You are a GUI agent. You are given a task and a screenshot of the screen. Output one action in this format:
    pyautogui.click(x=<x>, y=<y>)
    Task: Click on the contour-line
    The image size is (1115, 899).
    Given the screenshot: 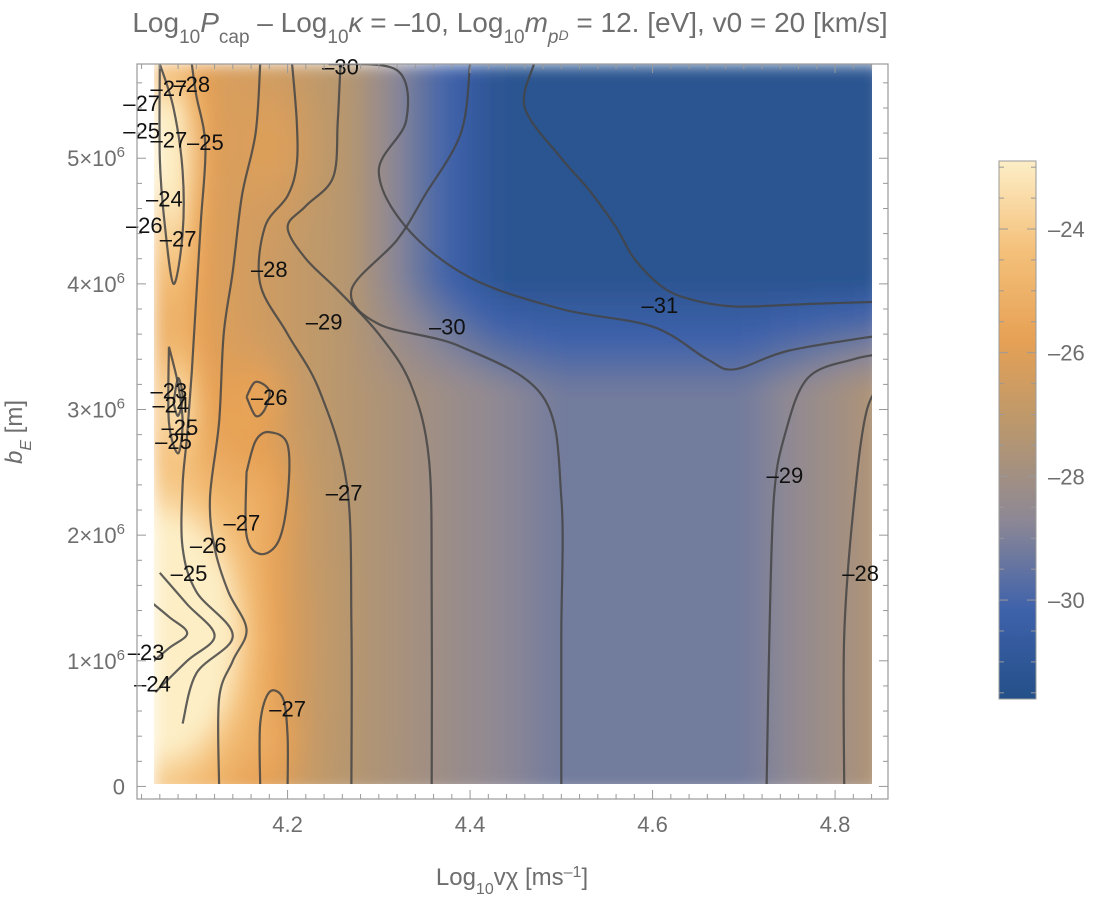 What is the action you would take?
    pyautogui.click(x=360, y=424)
    